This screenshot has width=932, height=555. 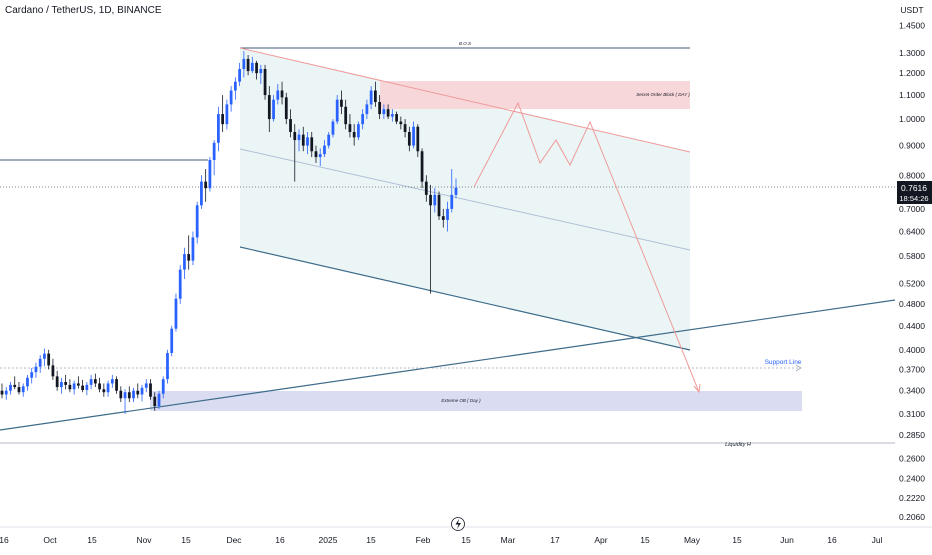 I want to click on tradingview-logo-icon, so click(x=458, y=524).